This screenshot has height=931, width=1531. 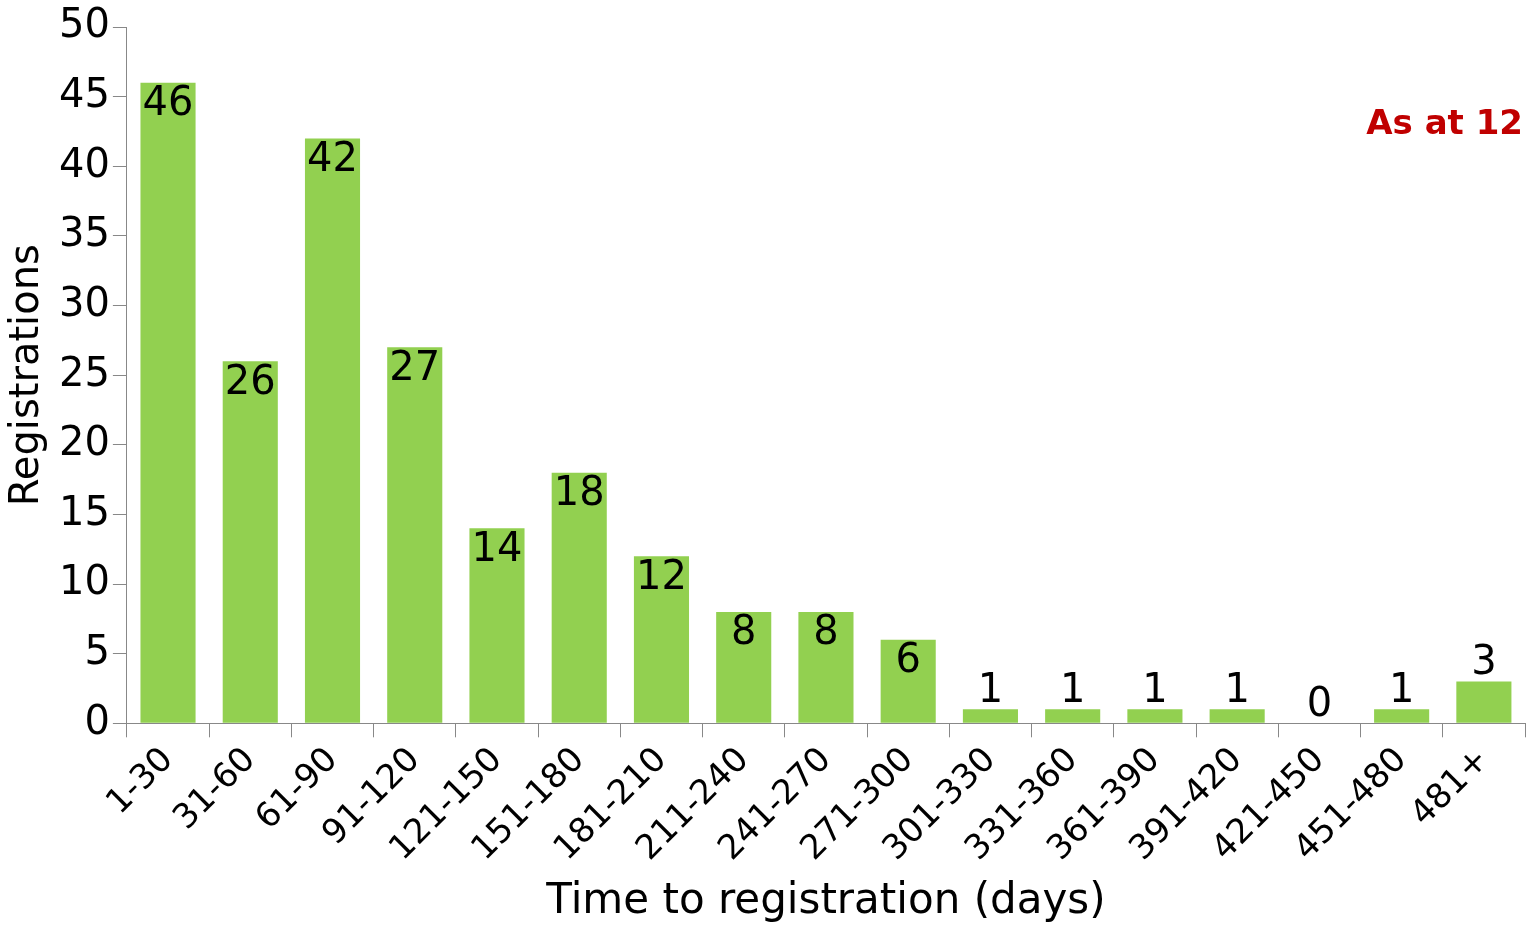 I want to click on y-tick-label: 0, so click(x=97, y=719).